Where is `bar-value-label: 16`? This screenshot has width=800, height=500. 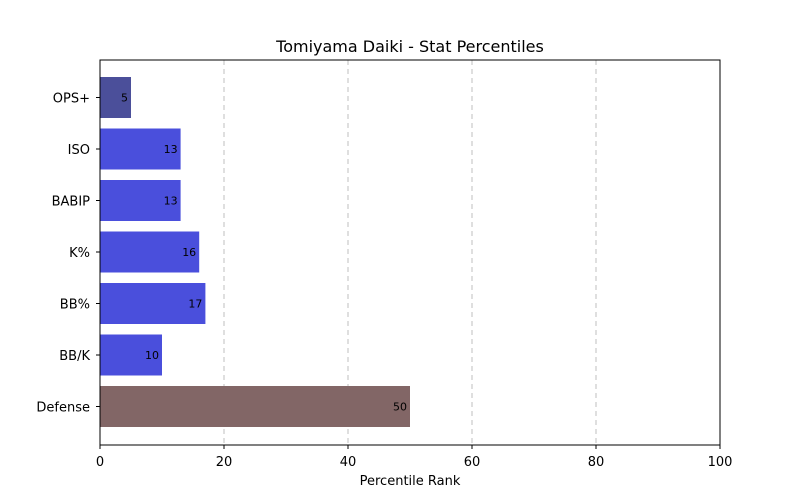 bar-value-label: 16 is located at coordinates (189, 252).